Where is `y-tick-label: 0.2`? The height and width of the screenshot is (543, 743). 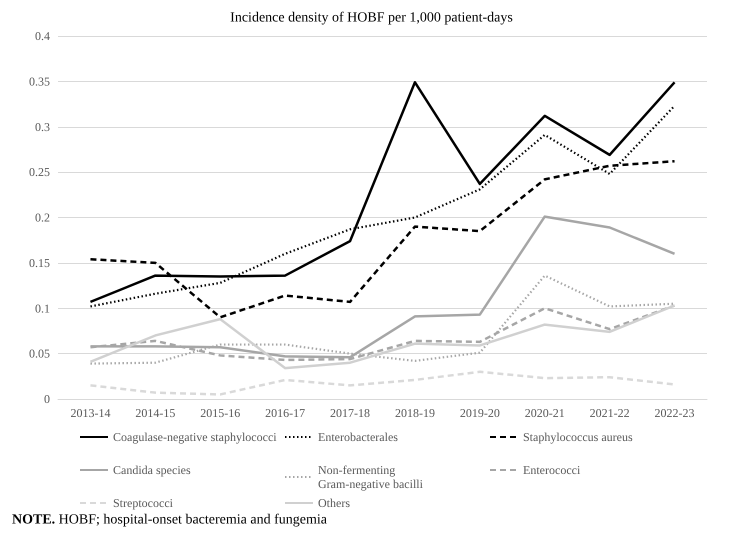
y-tick-label: 0.2 is located at coordinates (42, 217).